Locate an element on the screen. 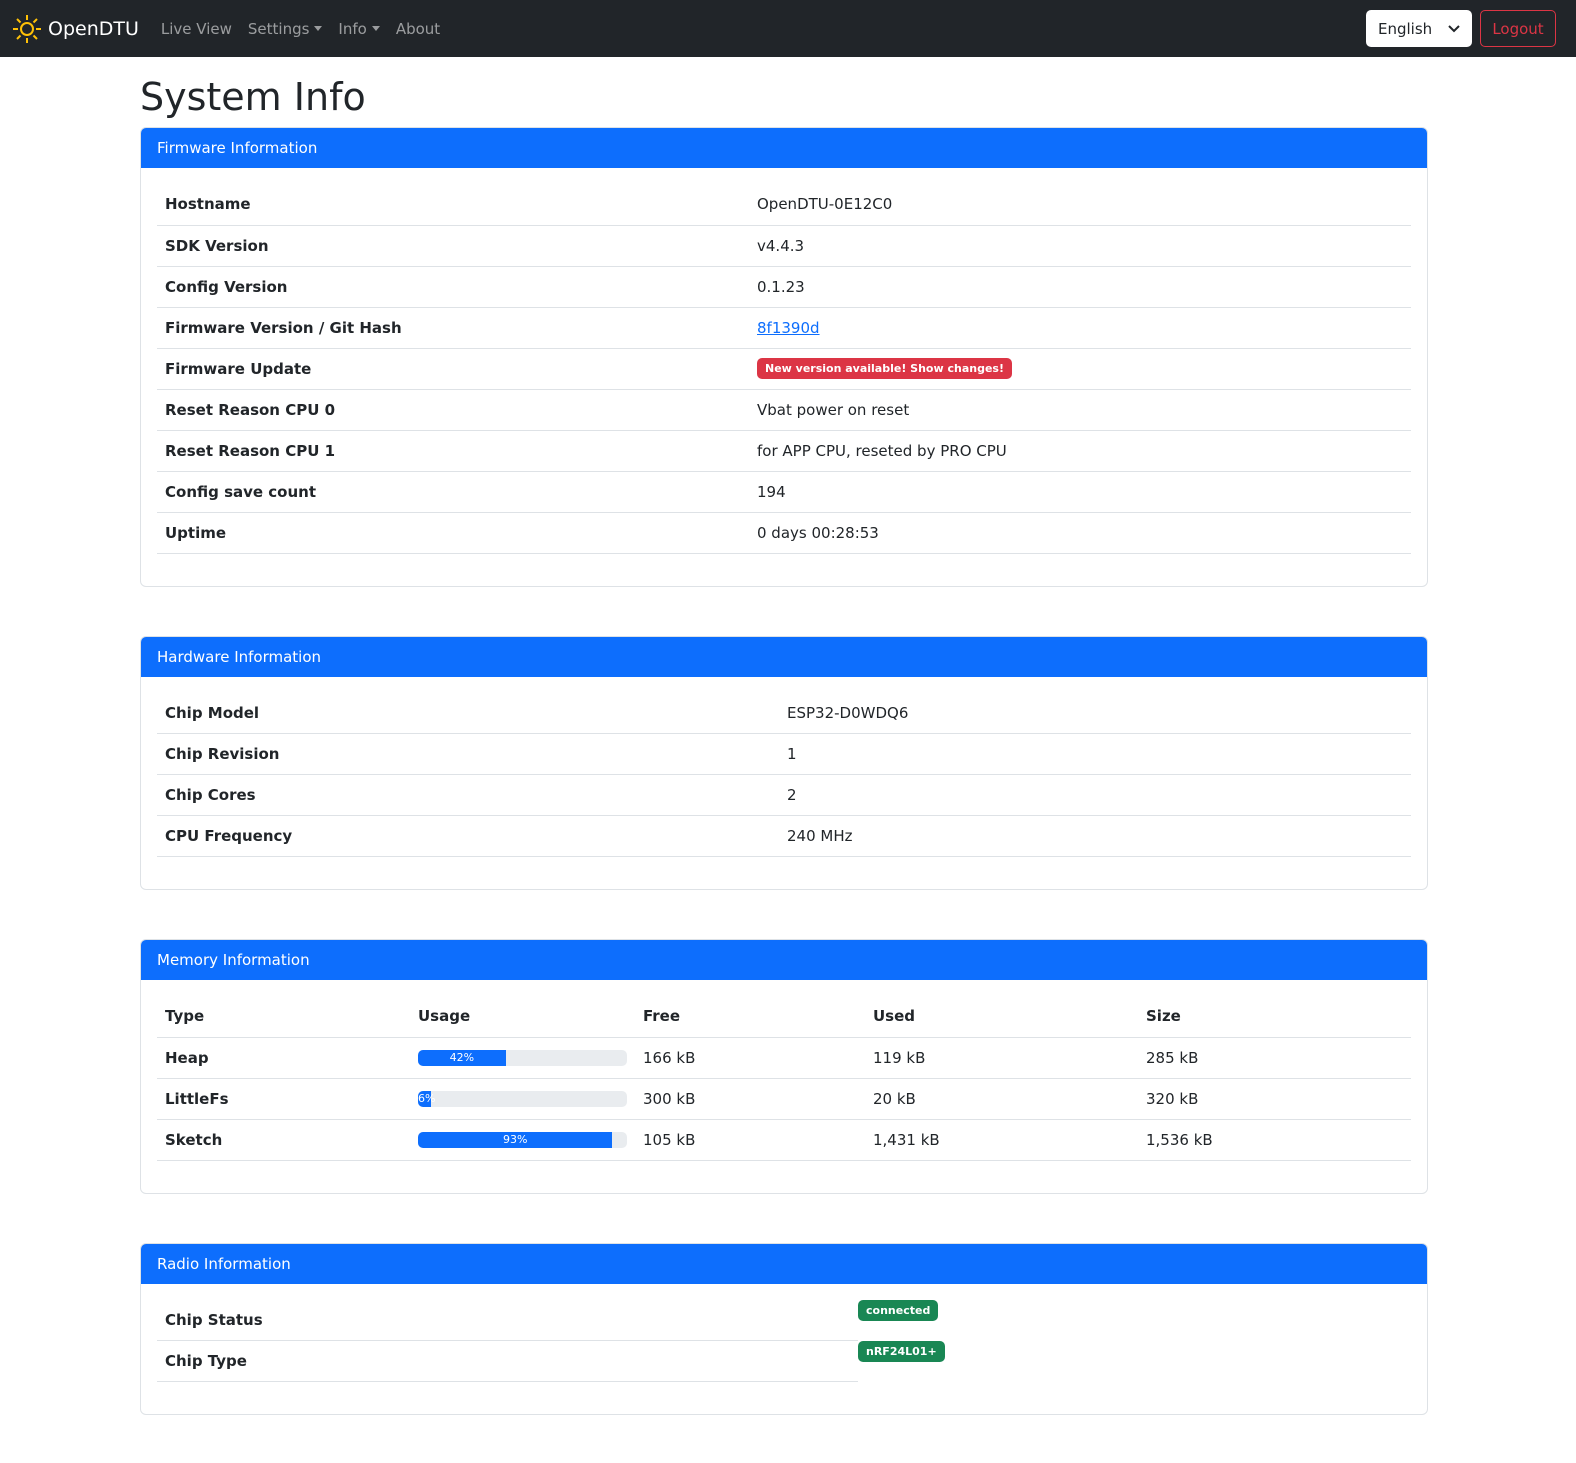 The height and width of the screenshot is (1463, 1576). table-row: Config Version 0.1.23 is located at coordinates (784, 287).